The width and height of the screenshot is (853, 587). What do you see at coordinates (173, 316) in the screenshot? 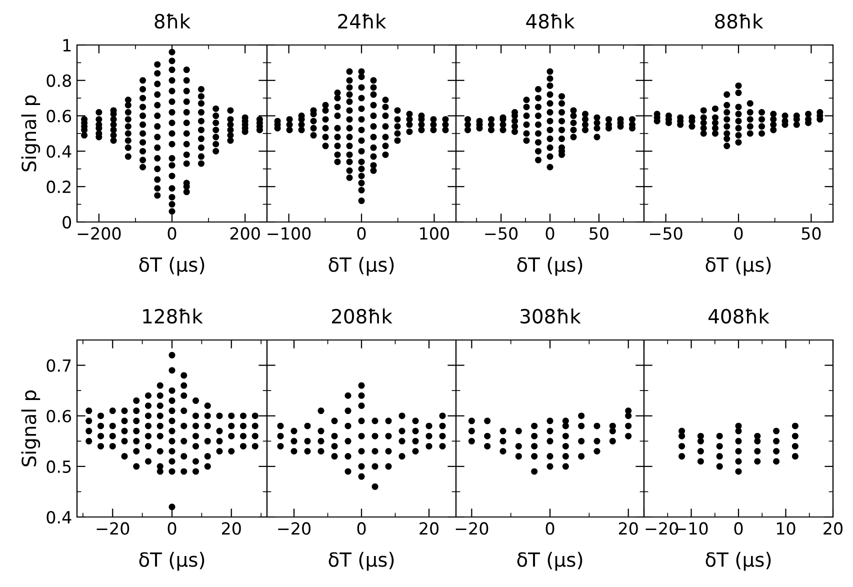
I see `chart-title: 128ħk` at bounding box center [173, 316].